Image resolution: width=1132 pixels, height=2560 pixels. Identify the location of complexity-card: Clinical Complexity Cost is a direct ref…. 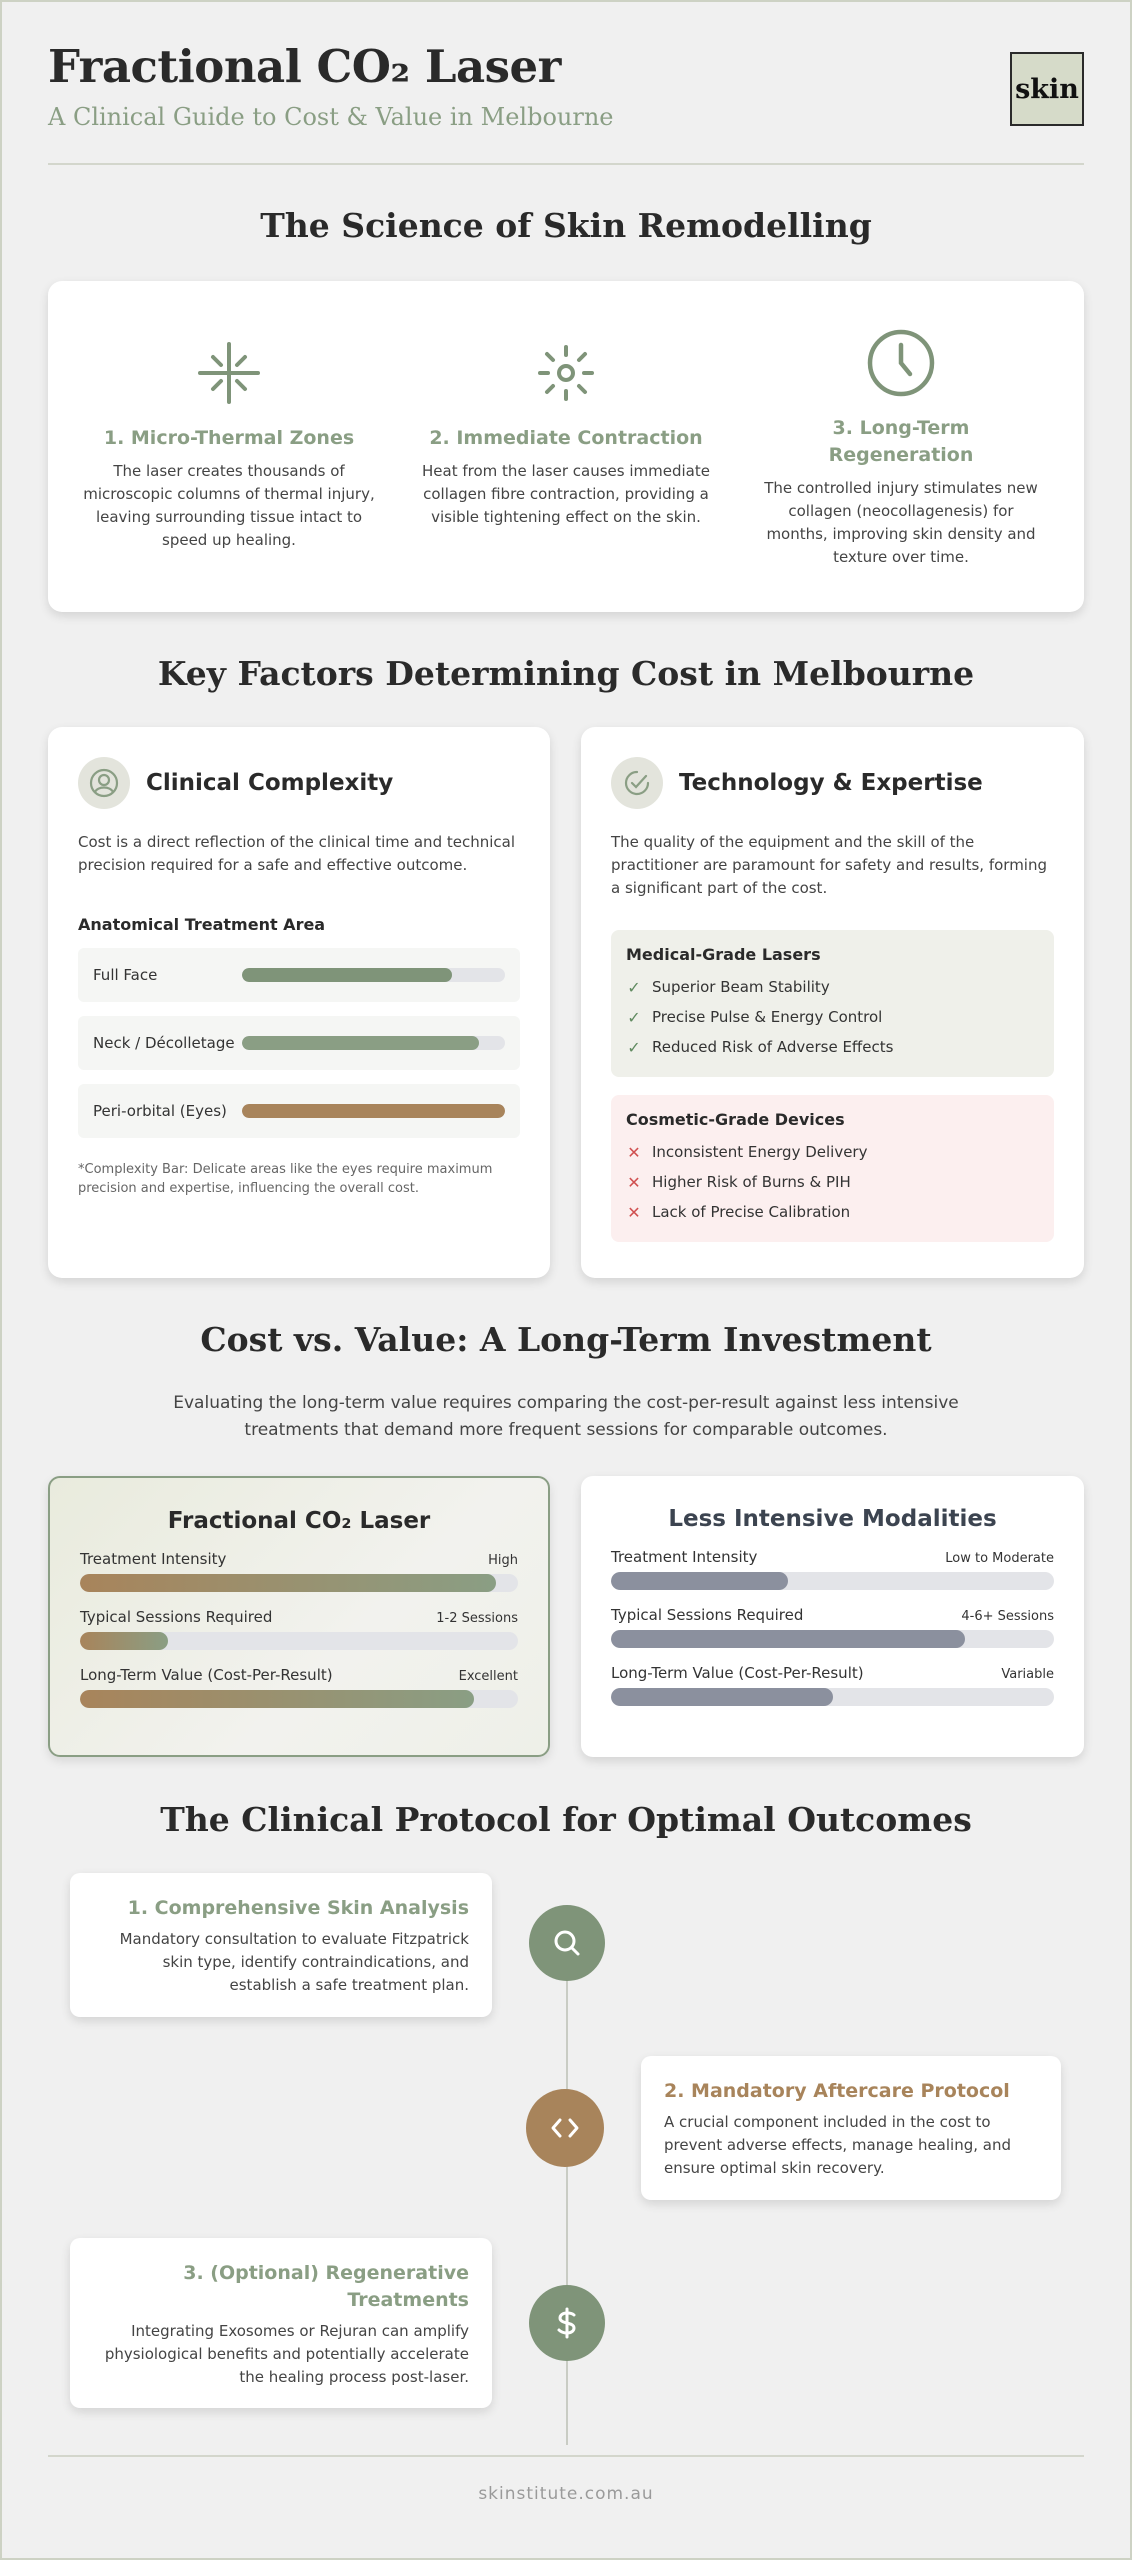
(299, 1002).